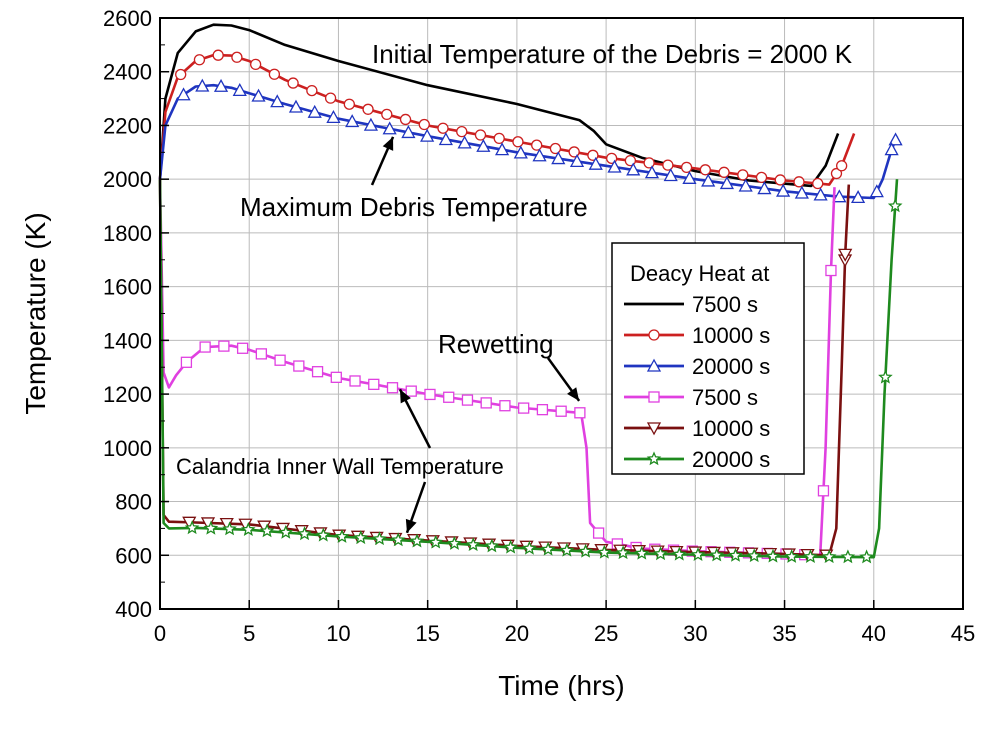  I want to click on arrow-rewetting-head, so click(573, 394).